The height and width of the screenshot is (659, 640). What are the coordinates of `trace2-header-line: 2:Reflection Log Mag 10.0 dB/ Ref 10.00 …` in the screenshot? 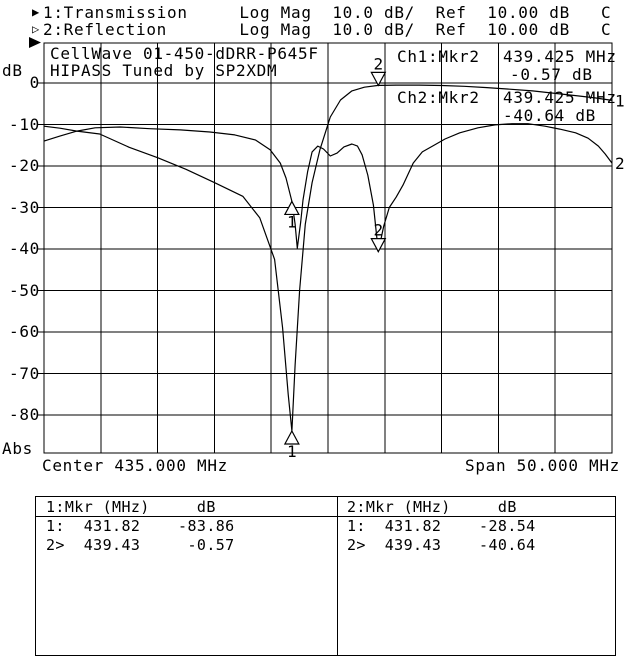 It's located at (327, 29).